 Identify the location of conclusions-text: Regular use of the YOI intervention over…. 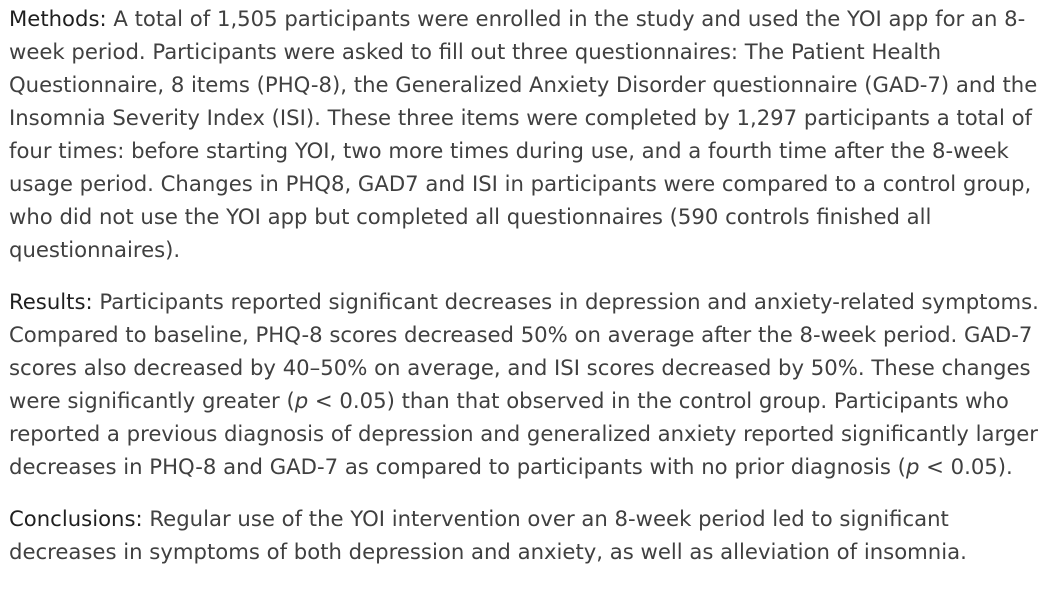
(488, 535).